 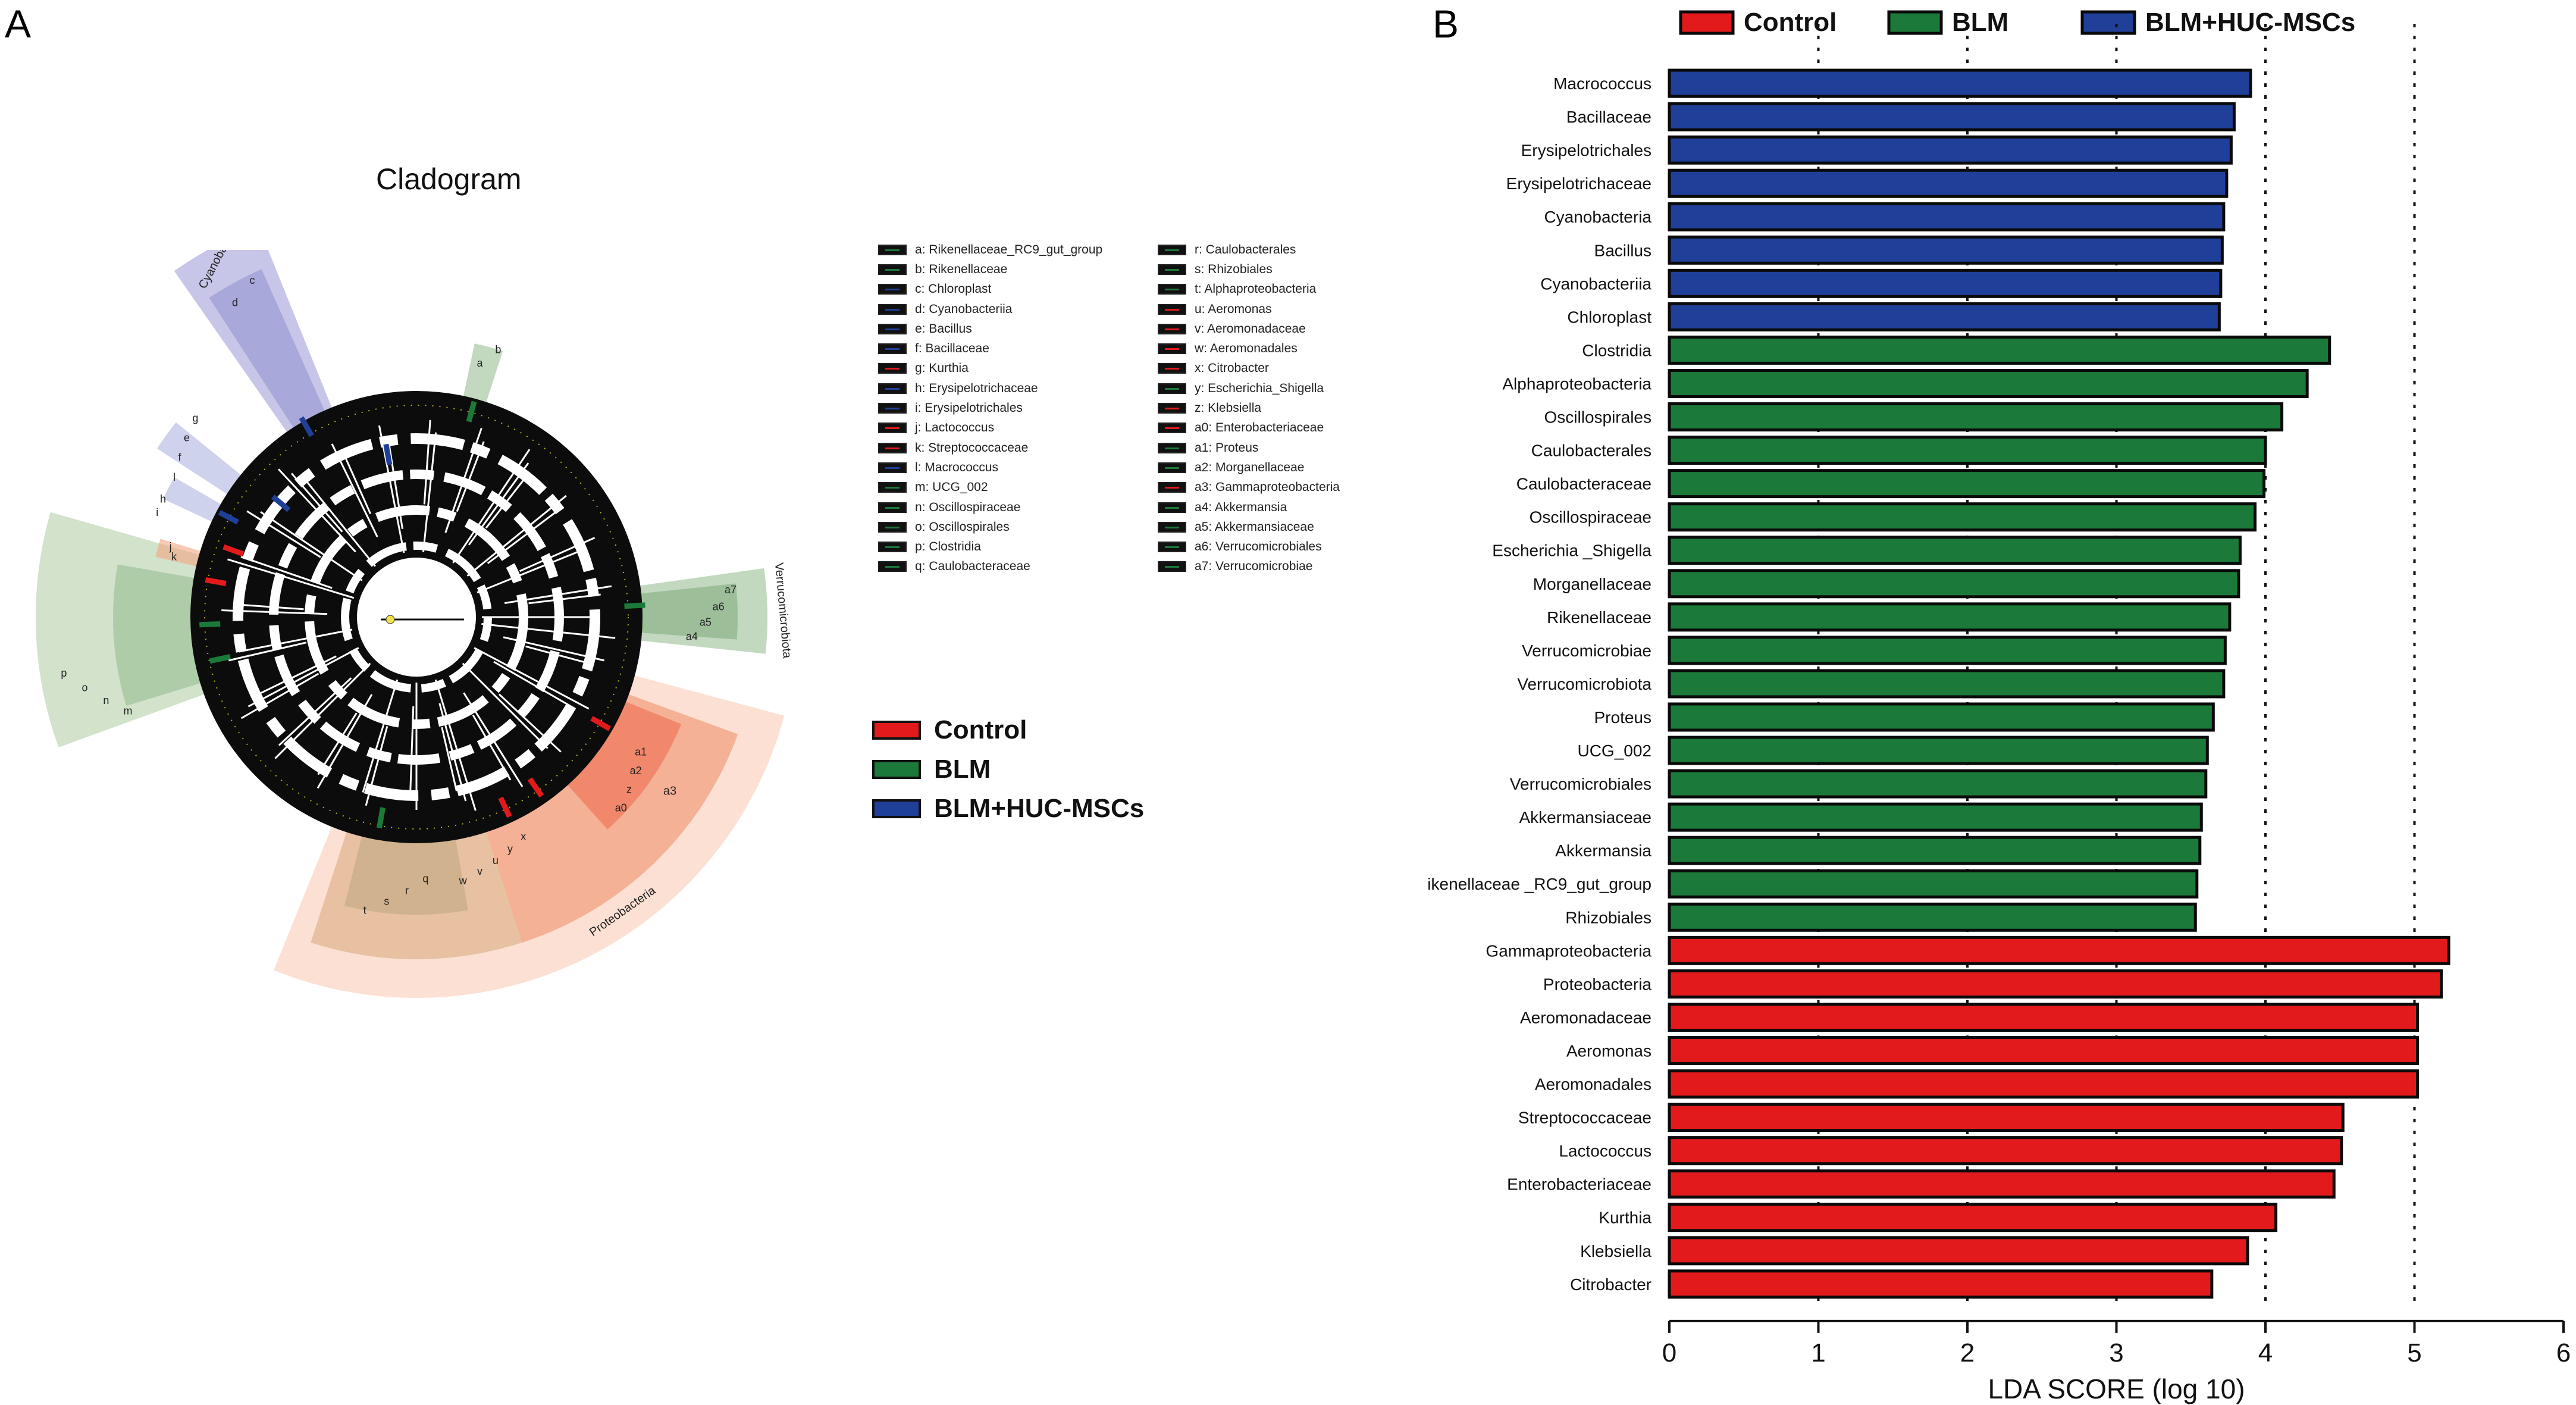 I want to click on legend-entry: u: Aeromonas, so click(x=1249, y=309).